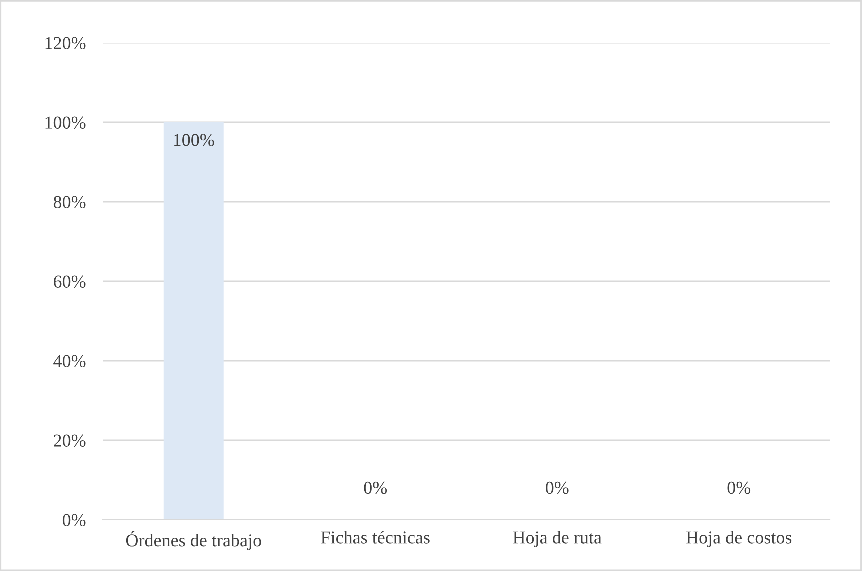 Image resolution: width=863 pixels, height=571 pixels. Describe the element at coordinates (70, 361) in the screenshot. I see `y-tick-label: 40%` at that location.